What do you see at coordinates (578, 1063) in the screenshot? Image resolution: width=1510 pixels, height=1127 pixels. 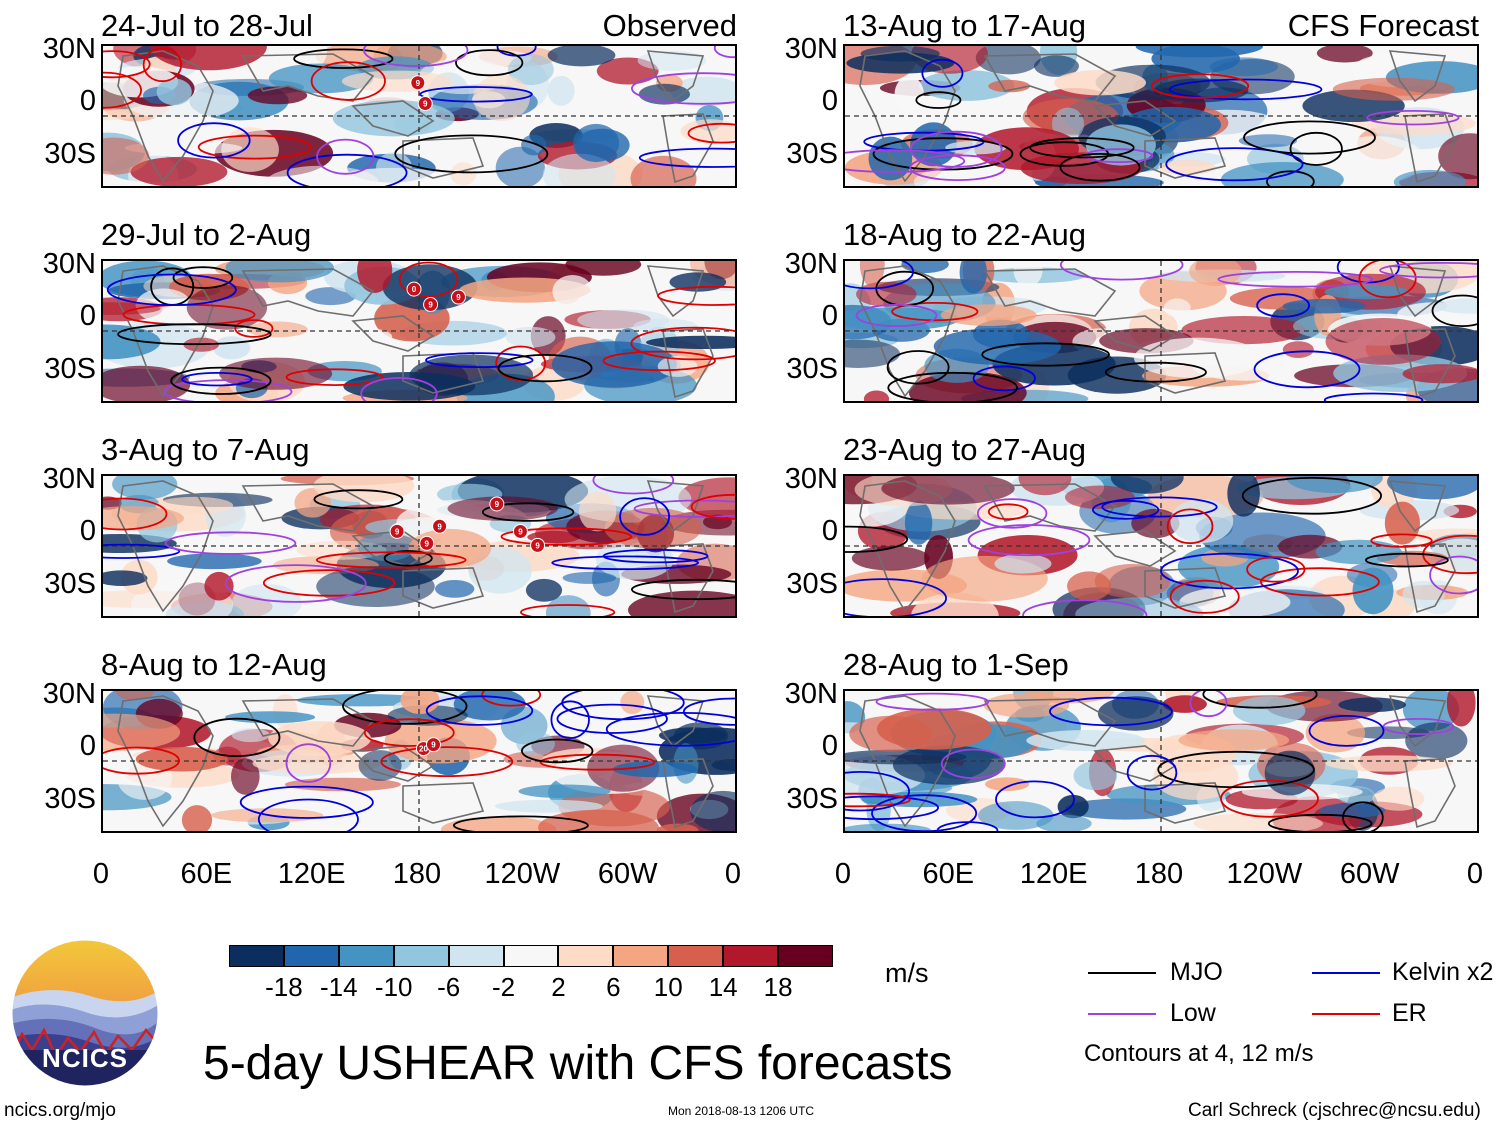 I see `main-title: 5-day USHEAR with CFS forecasts` at bounding box center [578, 1063].